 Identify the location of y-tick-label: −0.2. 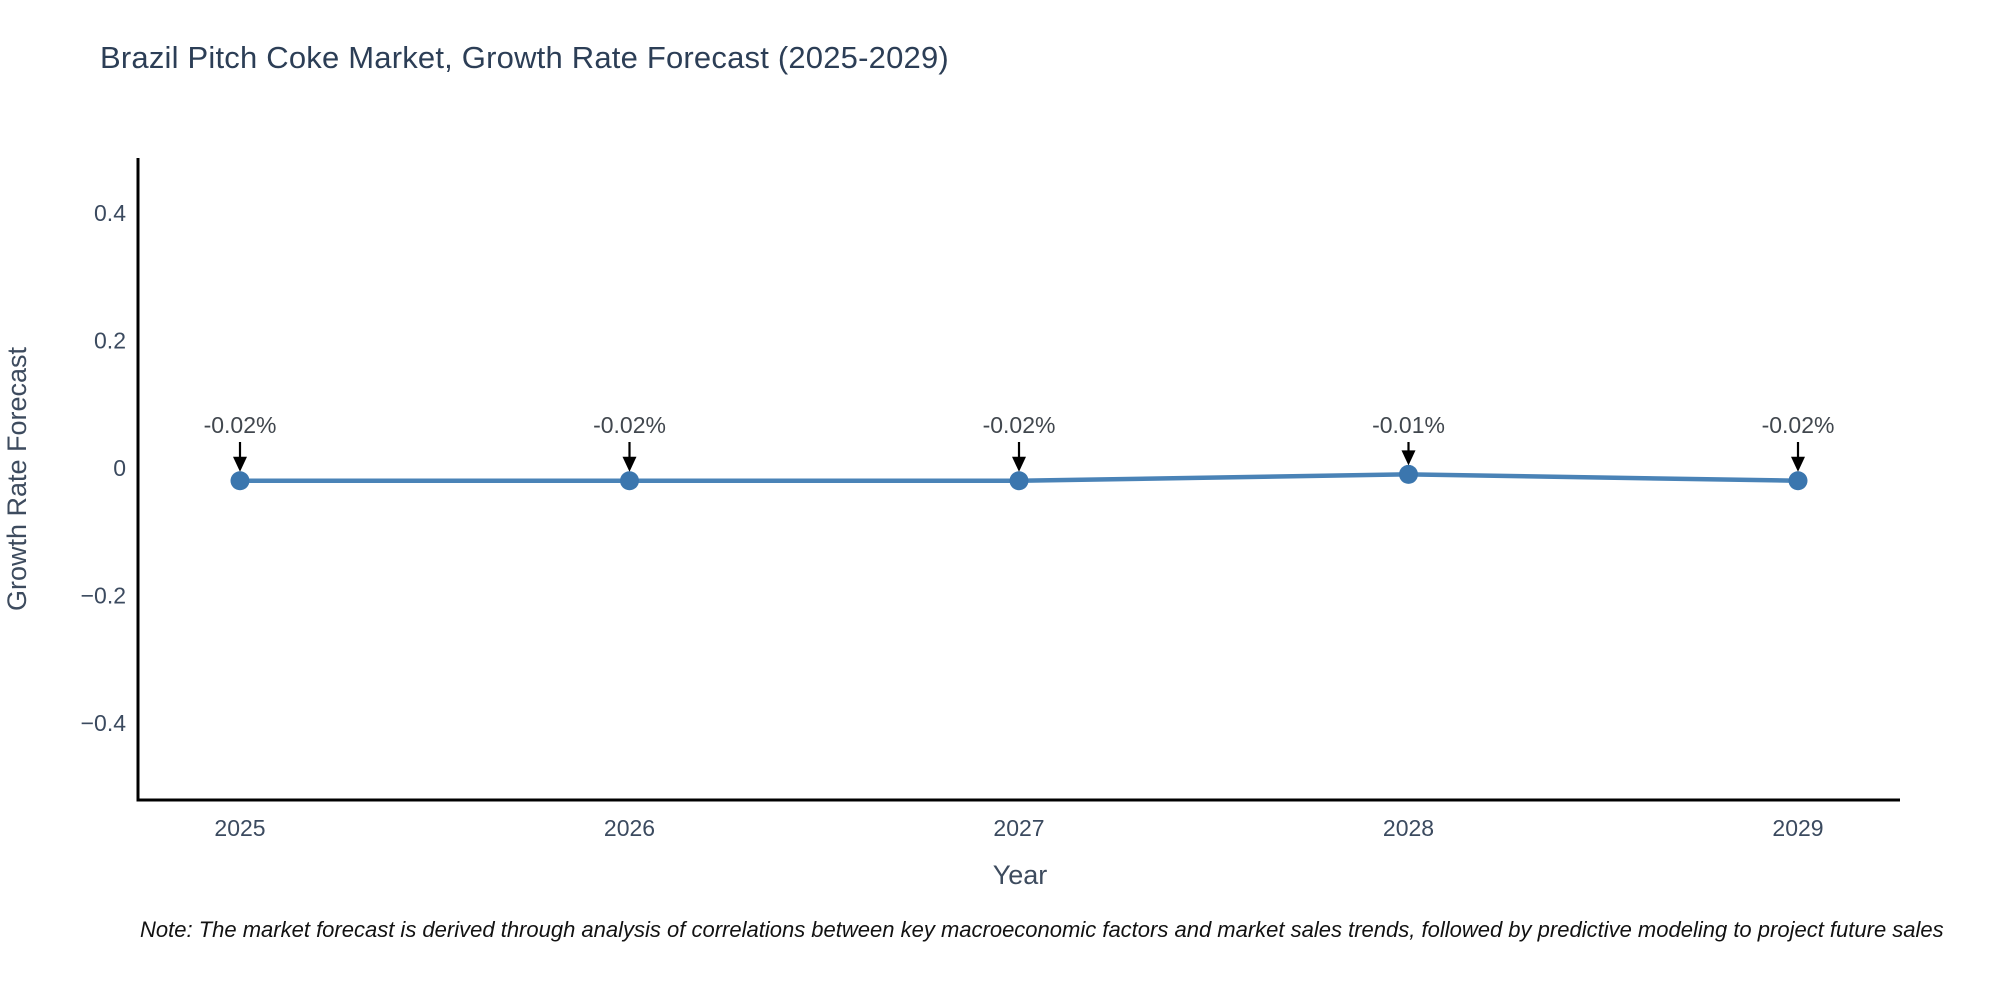
(103, 595).